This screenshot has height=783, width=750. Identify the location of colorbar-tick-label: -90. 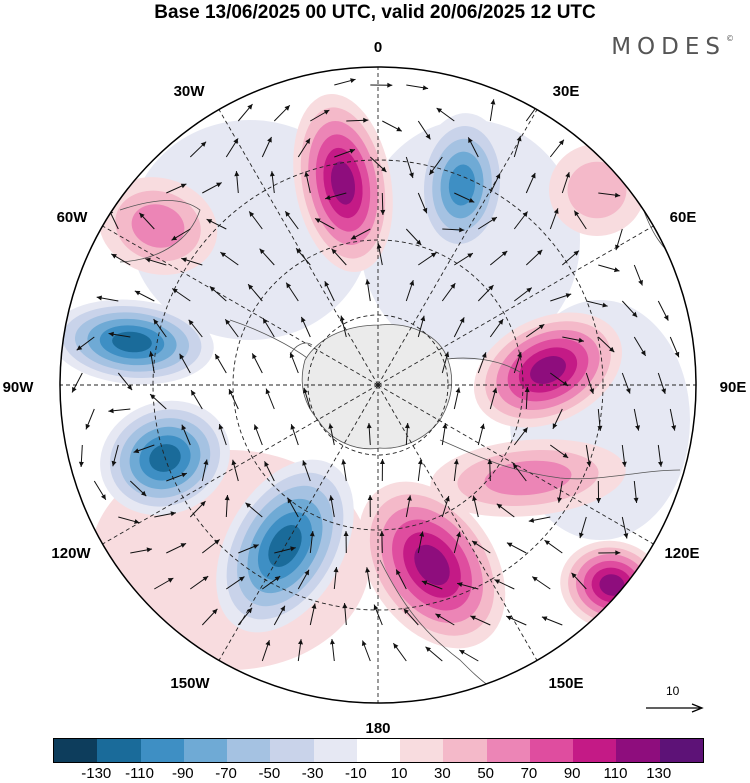
(182, 773).